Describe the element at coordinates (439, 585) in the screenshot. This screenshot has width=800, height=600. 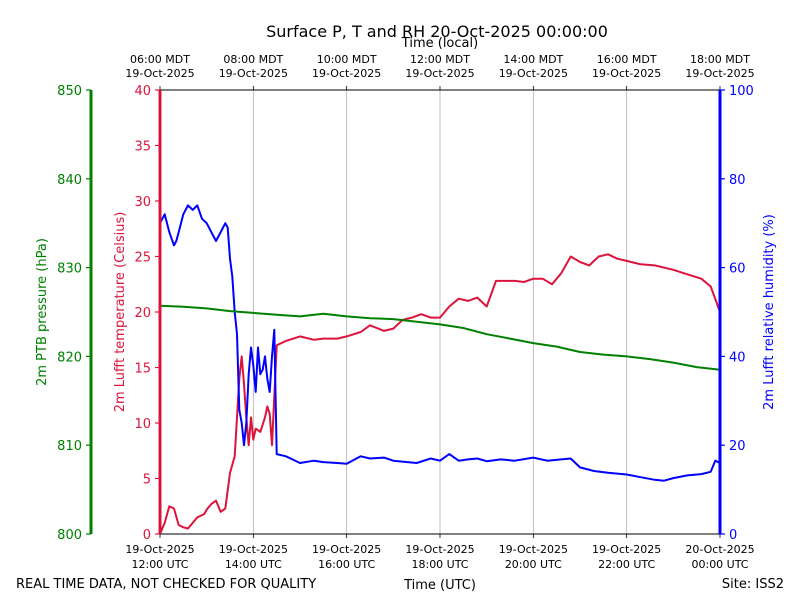
I see `x-axis-label: Time (UTC)` at that location.